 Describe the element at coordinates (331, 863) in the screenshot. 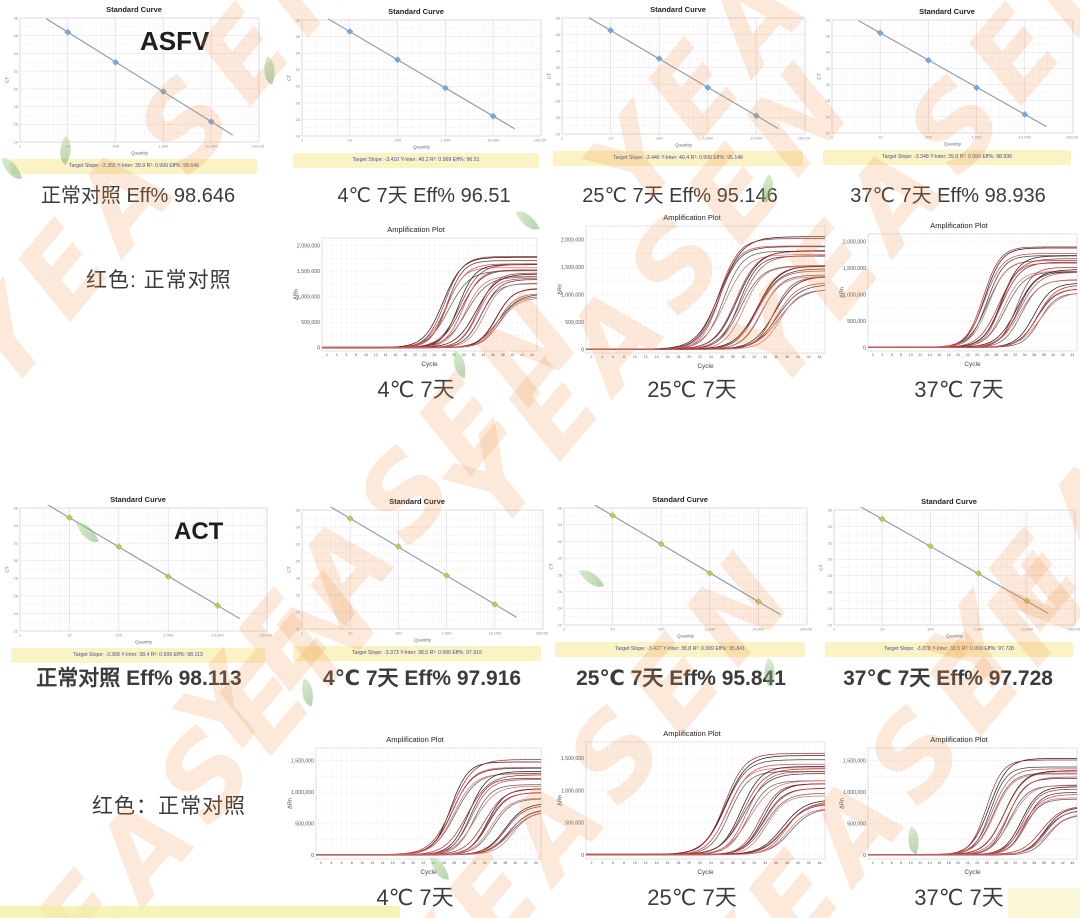

I see `svg-text: 4` at that location.